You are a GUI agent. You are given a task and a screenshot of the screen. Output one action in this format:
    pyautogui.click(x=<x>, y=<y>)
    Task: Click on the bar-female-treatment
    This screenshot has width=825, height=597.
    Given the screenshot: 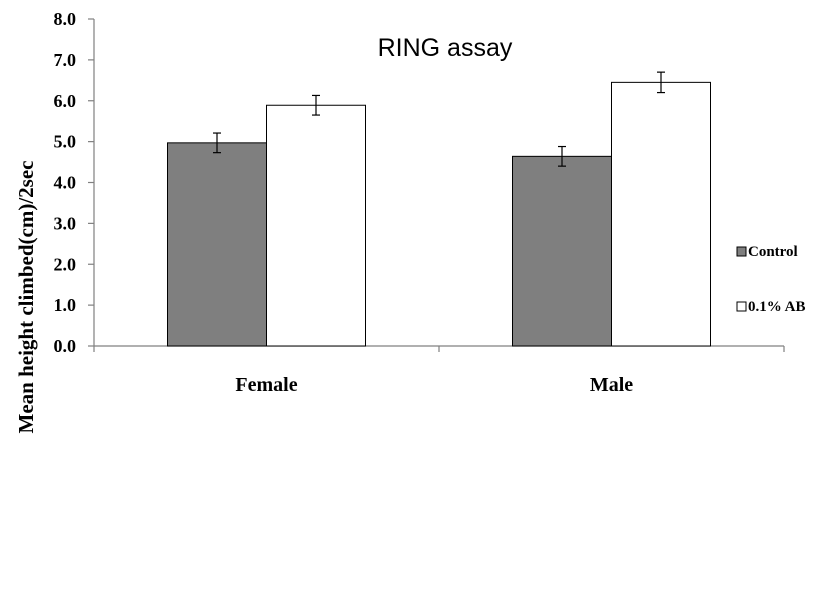 What is the action you would take?
    pyautogui.click(x=316, y=225)
    